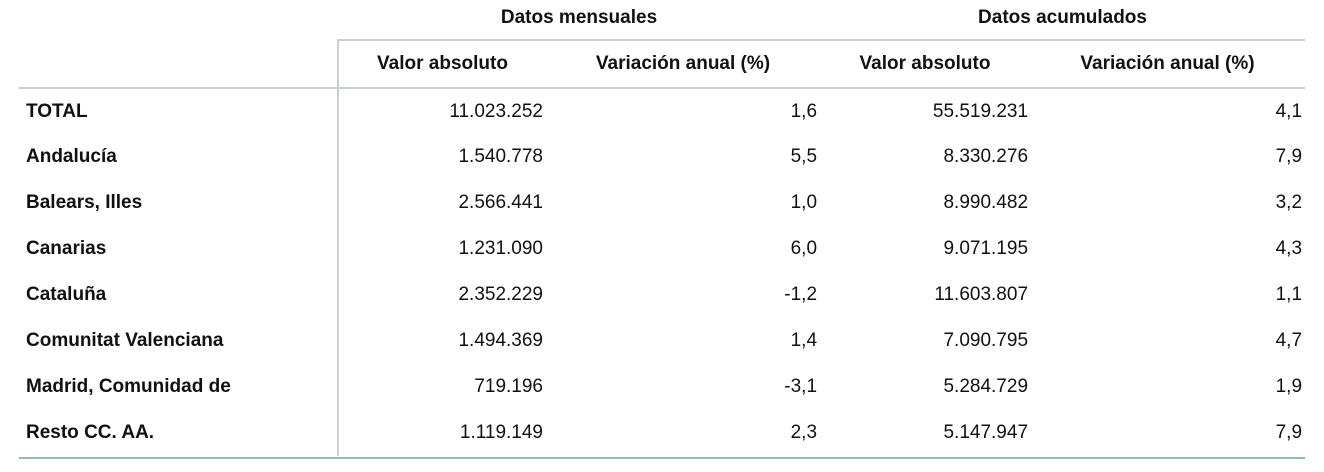 The height and width of the screenshot is (472, 1324). I want to click on header-cumulative-var: Variación anual (%), so click(1168, 64).